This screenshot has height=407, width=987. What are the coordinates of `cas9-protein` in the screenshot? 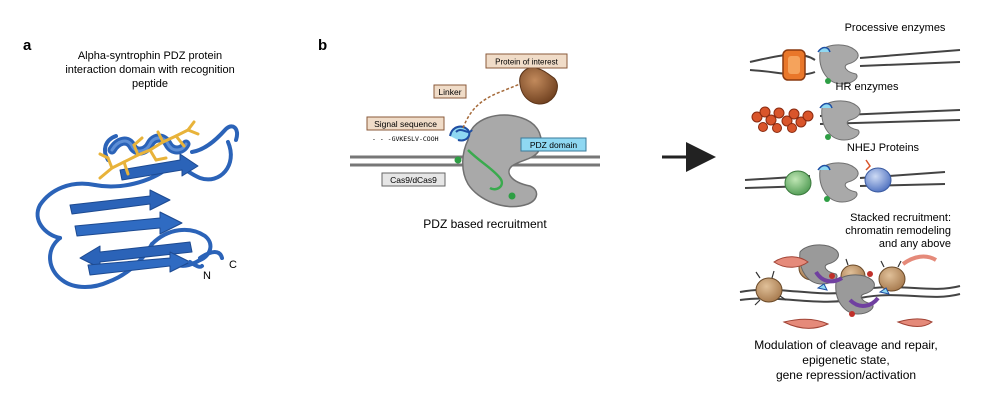 It's located at (502, 161).